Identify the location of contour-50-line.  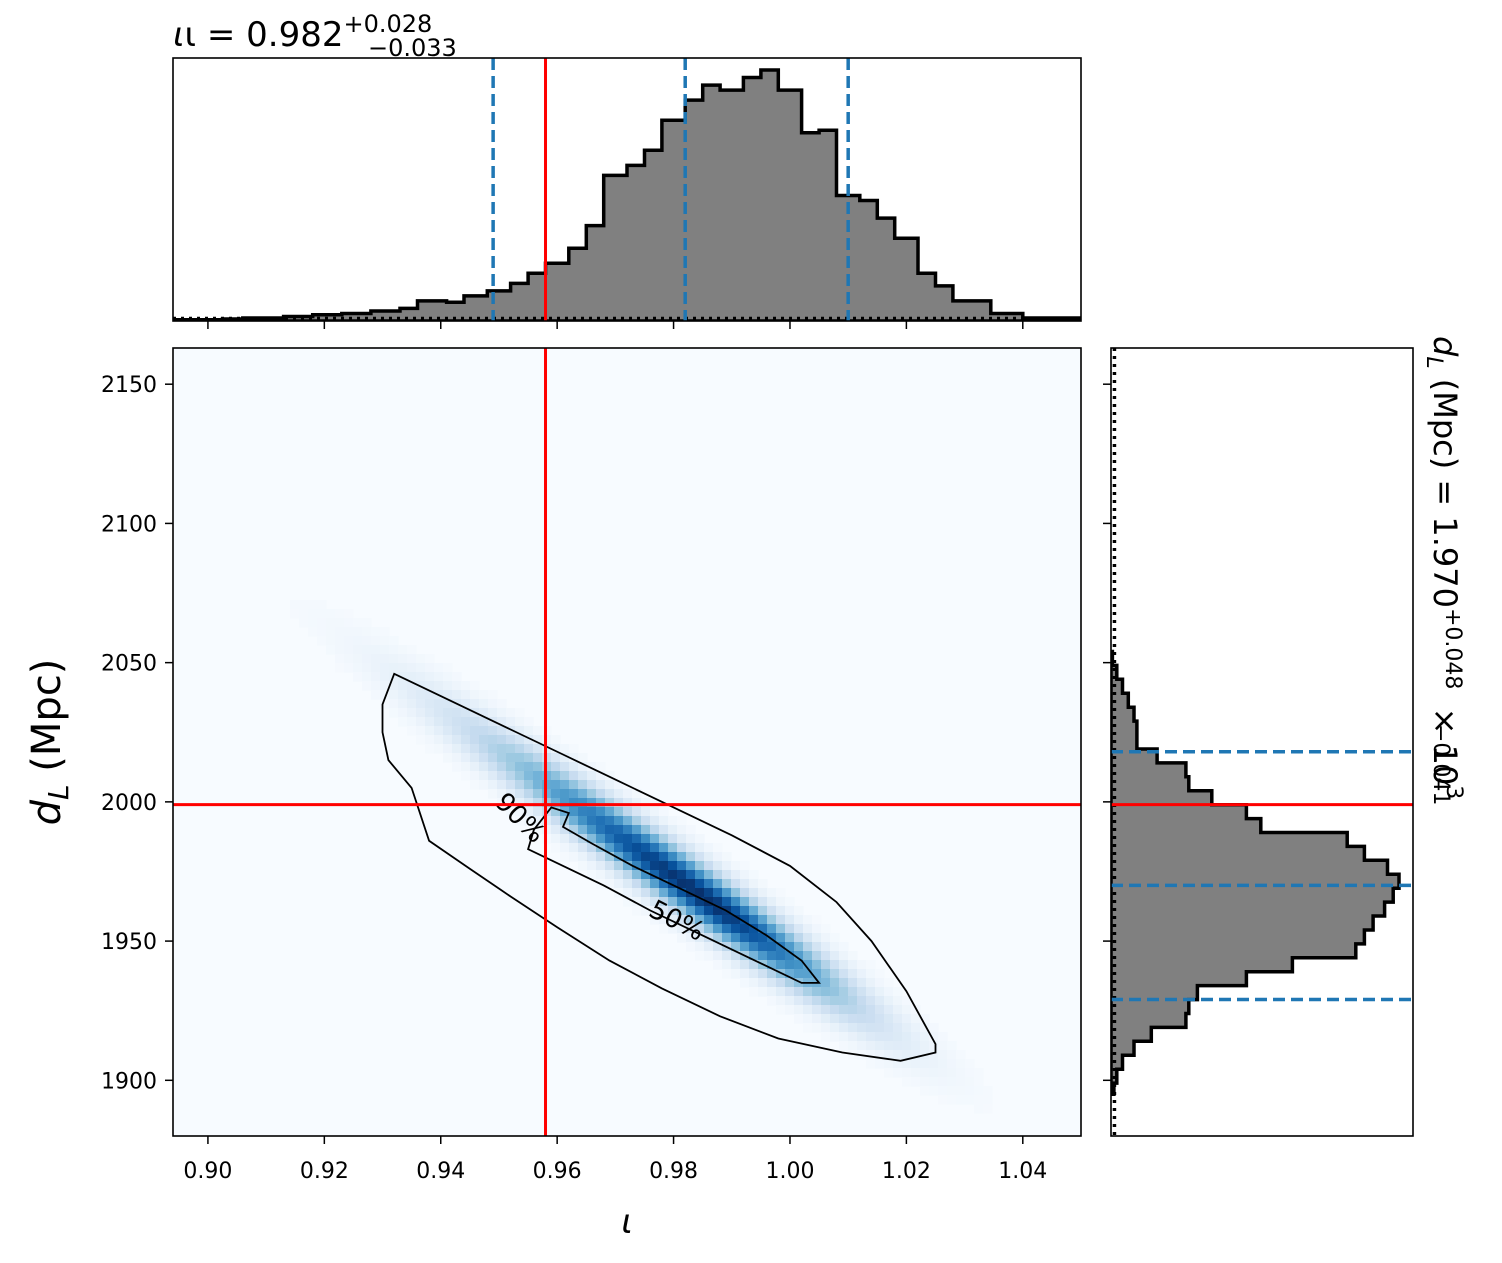
(674, 895).